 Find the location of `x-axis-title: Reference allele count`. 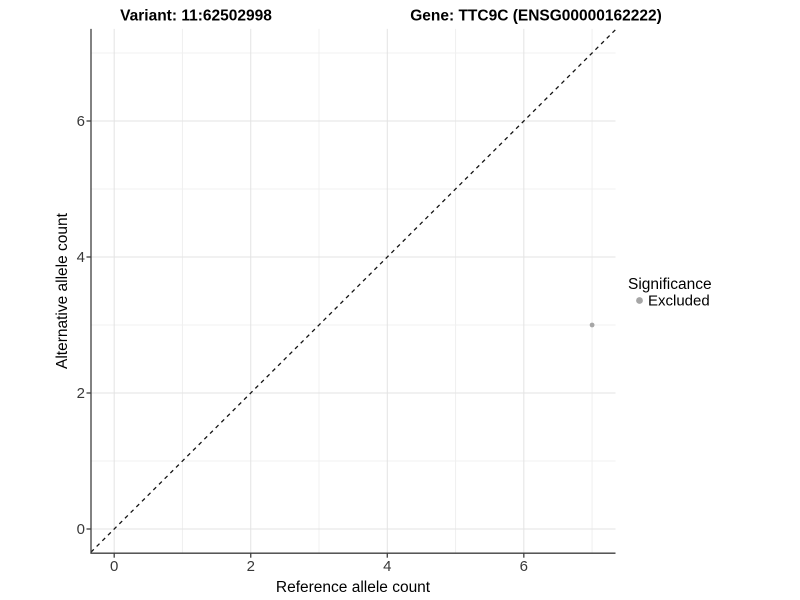

x-axis-title: Reference allele count is located at coordinates (353, 587).